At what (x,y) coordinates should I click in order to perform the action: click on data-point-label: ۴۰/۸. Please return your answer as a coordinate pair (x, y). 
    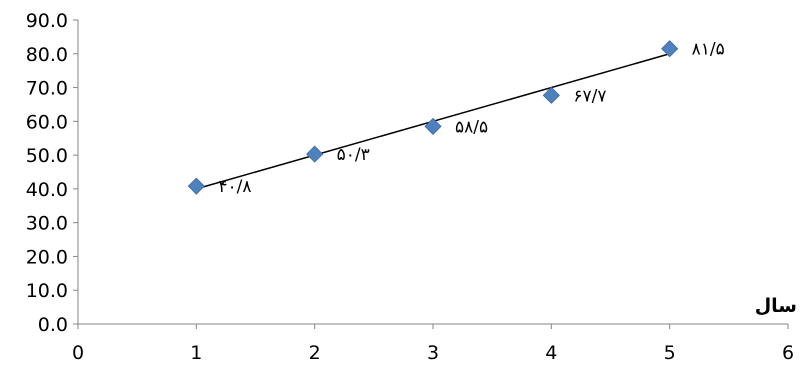
    Looking at the image, I should click on (234, 187).